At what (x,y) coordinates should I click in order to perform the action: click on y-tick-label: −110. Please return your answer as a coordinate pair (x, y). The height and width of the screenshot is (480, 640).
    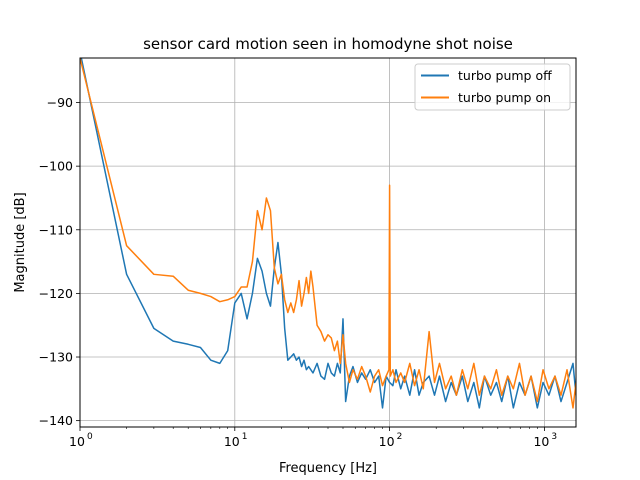
    Looking at the image, I should click on (56, 229).